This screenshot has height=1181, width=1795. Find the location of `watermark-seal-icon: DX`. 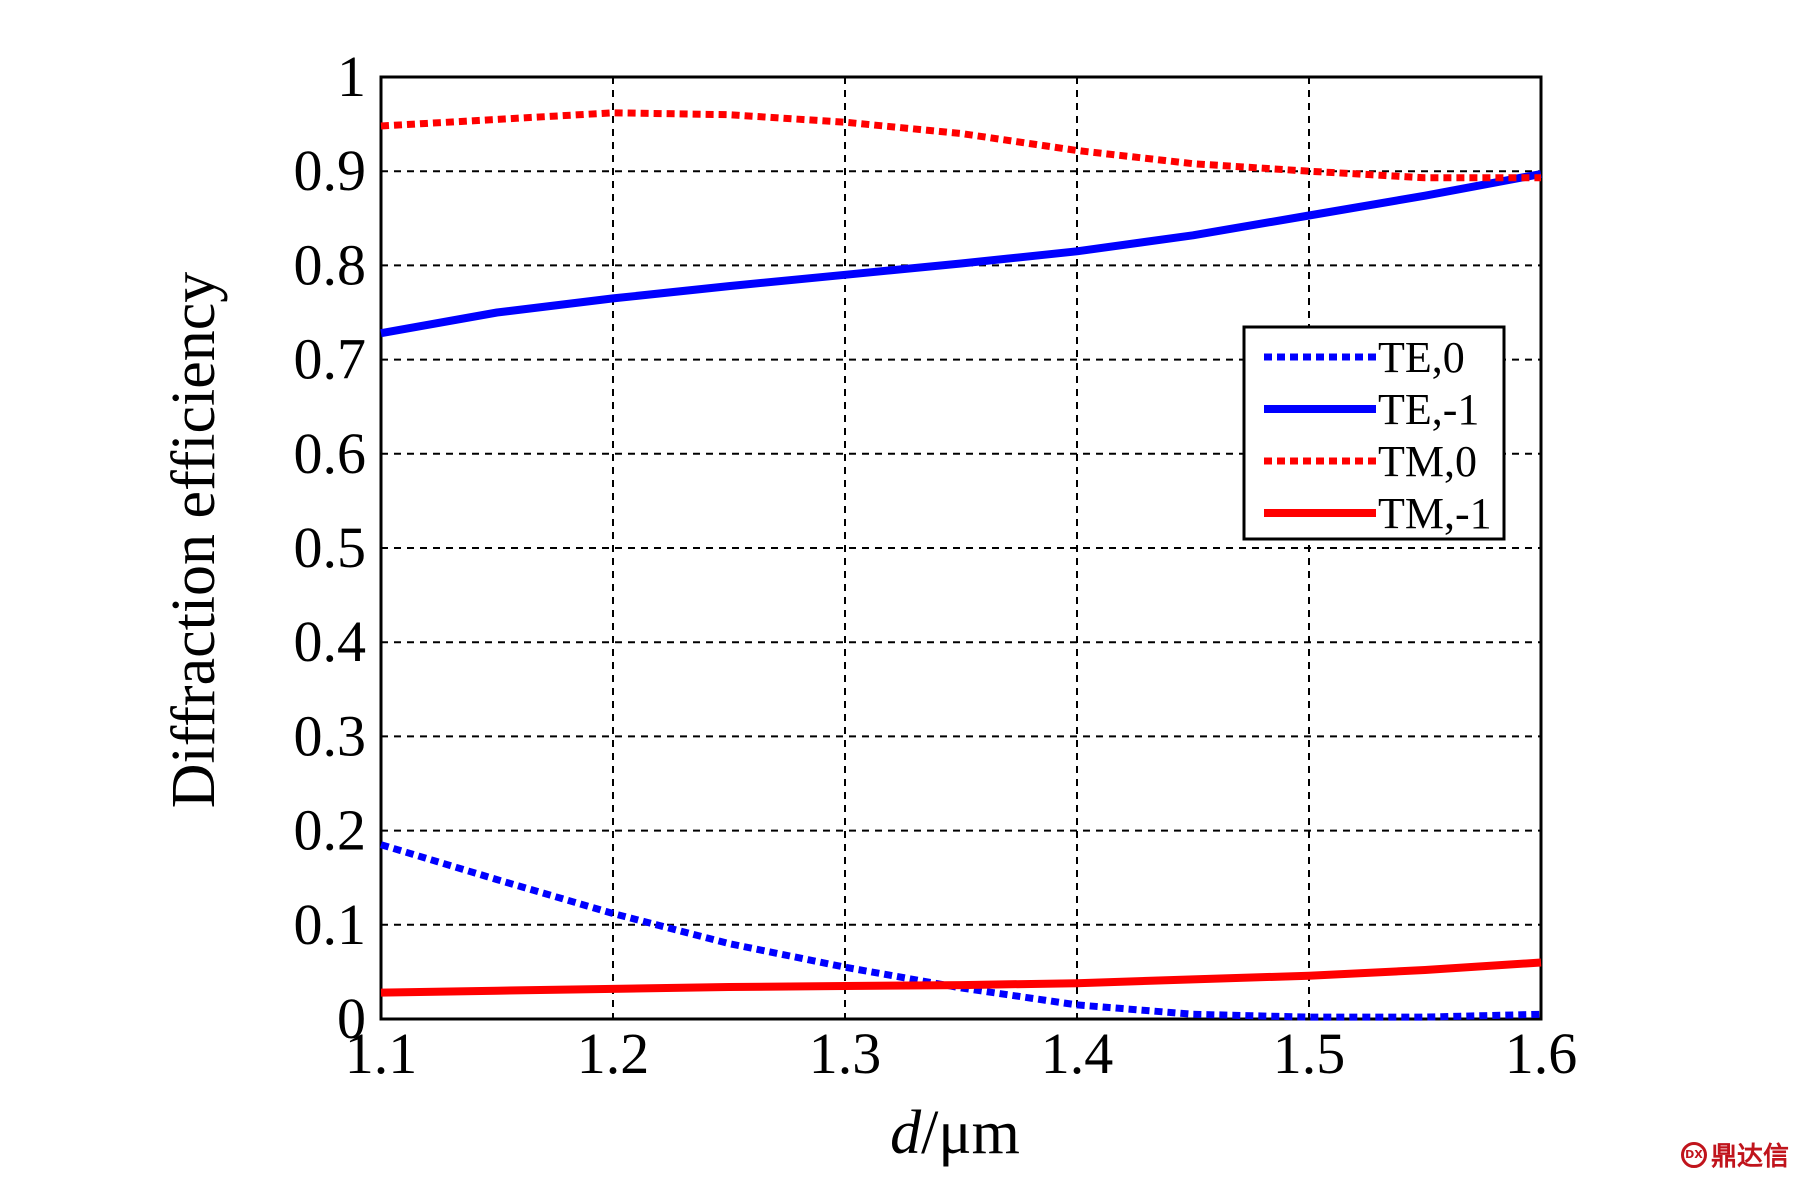

watermark-seal-icon: DX is located at coordinates (1693, 1154).